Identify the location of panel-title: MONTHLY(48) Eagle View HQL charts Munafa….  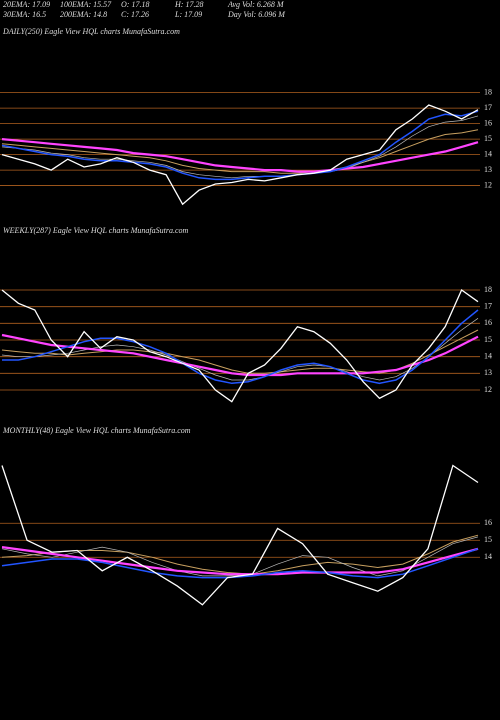
(96, 430).